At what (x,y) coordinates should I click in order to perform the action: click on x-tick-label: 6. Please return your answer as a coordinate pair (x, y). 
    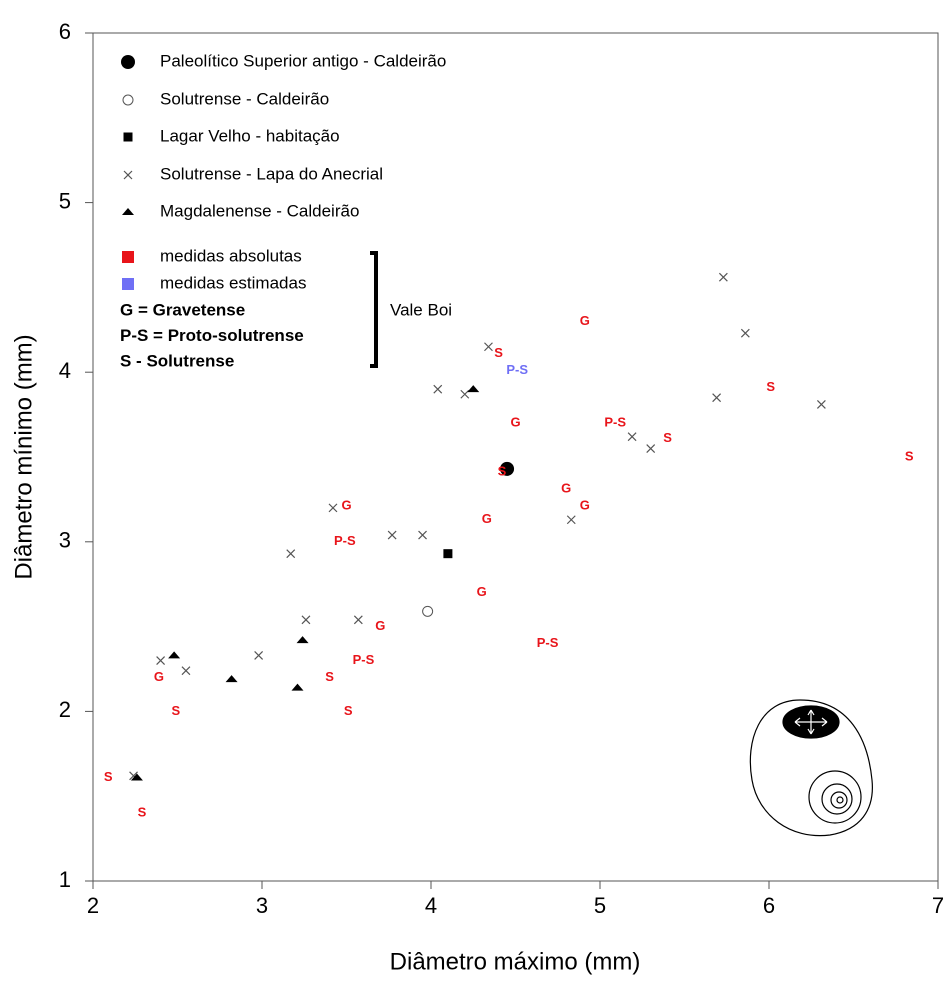
    Looking at the image, I should click on (769, 905).